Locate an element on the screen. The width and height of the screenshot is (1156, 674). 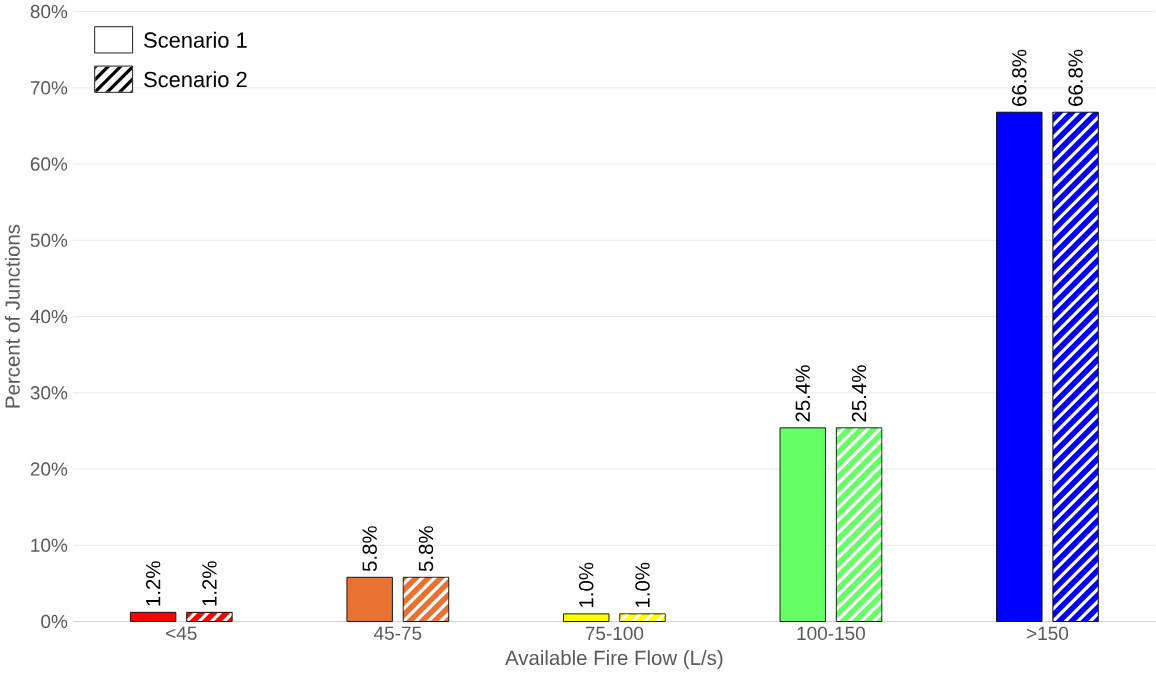
y-axis-title: Percent of Junctions is located at coordinates (12, 316).